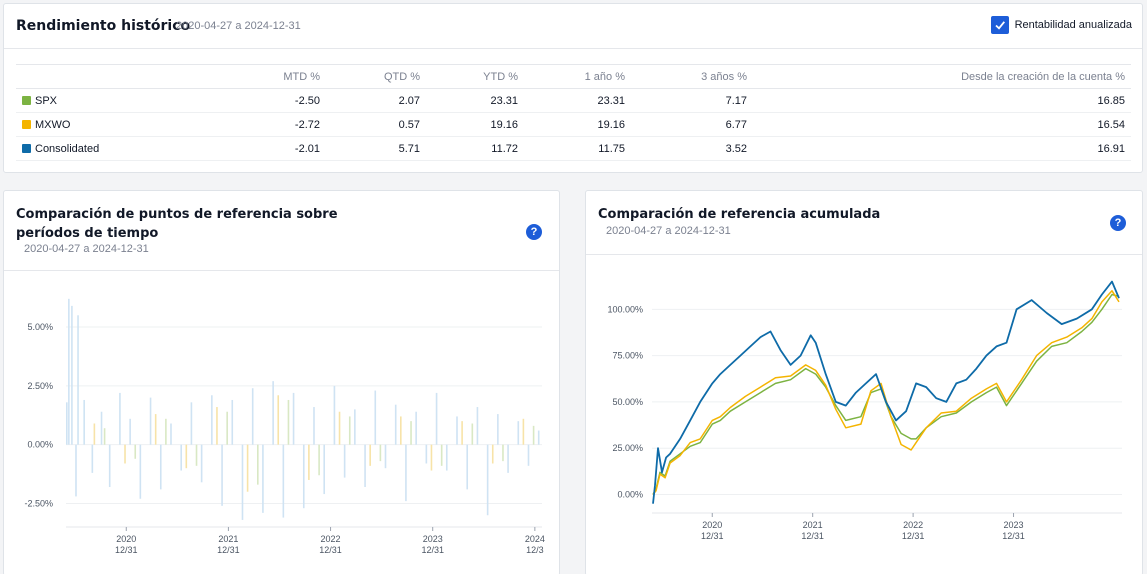  I want to click on cell-value: 11.72, so click(475, 148).